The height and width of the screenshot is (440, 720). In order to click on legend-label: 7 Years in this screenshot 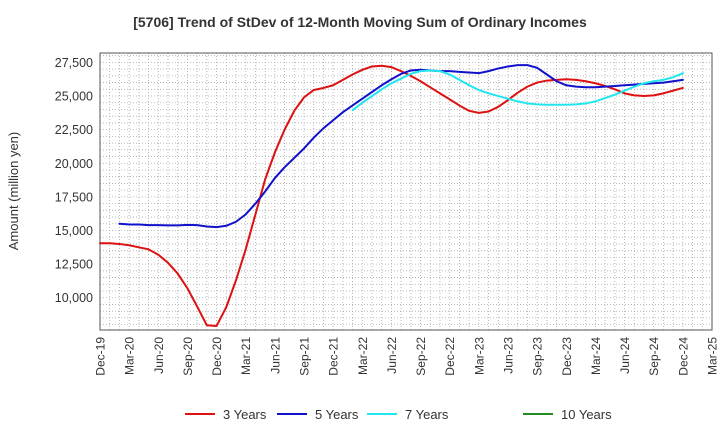, I will do `click(427, 414)`.